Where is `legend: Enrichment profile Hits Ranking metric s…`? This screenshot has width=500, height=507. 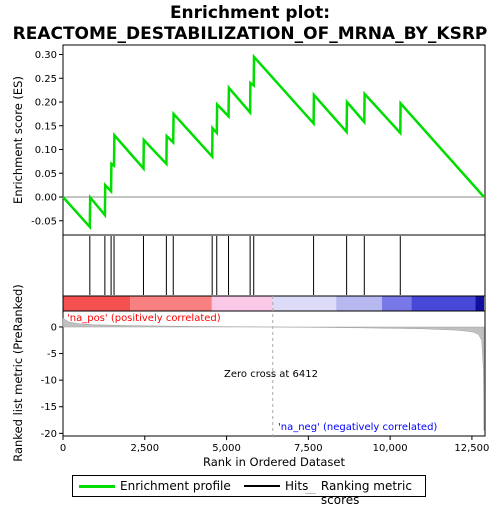 legend: Enrichment profile Hits Ranking metric s… is located at coordinates (249, 491).